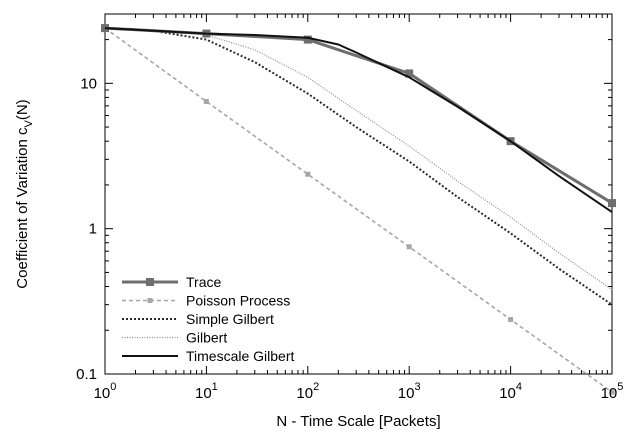 This screenshot has height=437, width=637. I want to click on x-tick-label: 10¹, so click(206, 391).